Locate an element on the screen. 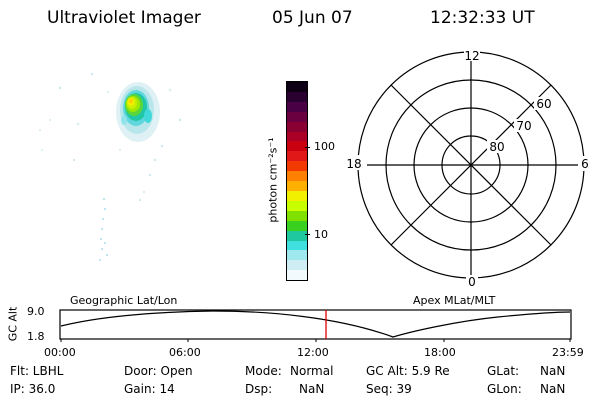 The image size is (600, 400). apex-label: Apex MLat/MLT is located at coordinates (454, 300).